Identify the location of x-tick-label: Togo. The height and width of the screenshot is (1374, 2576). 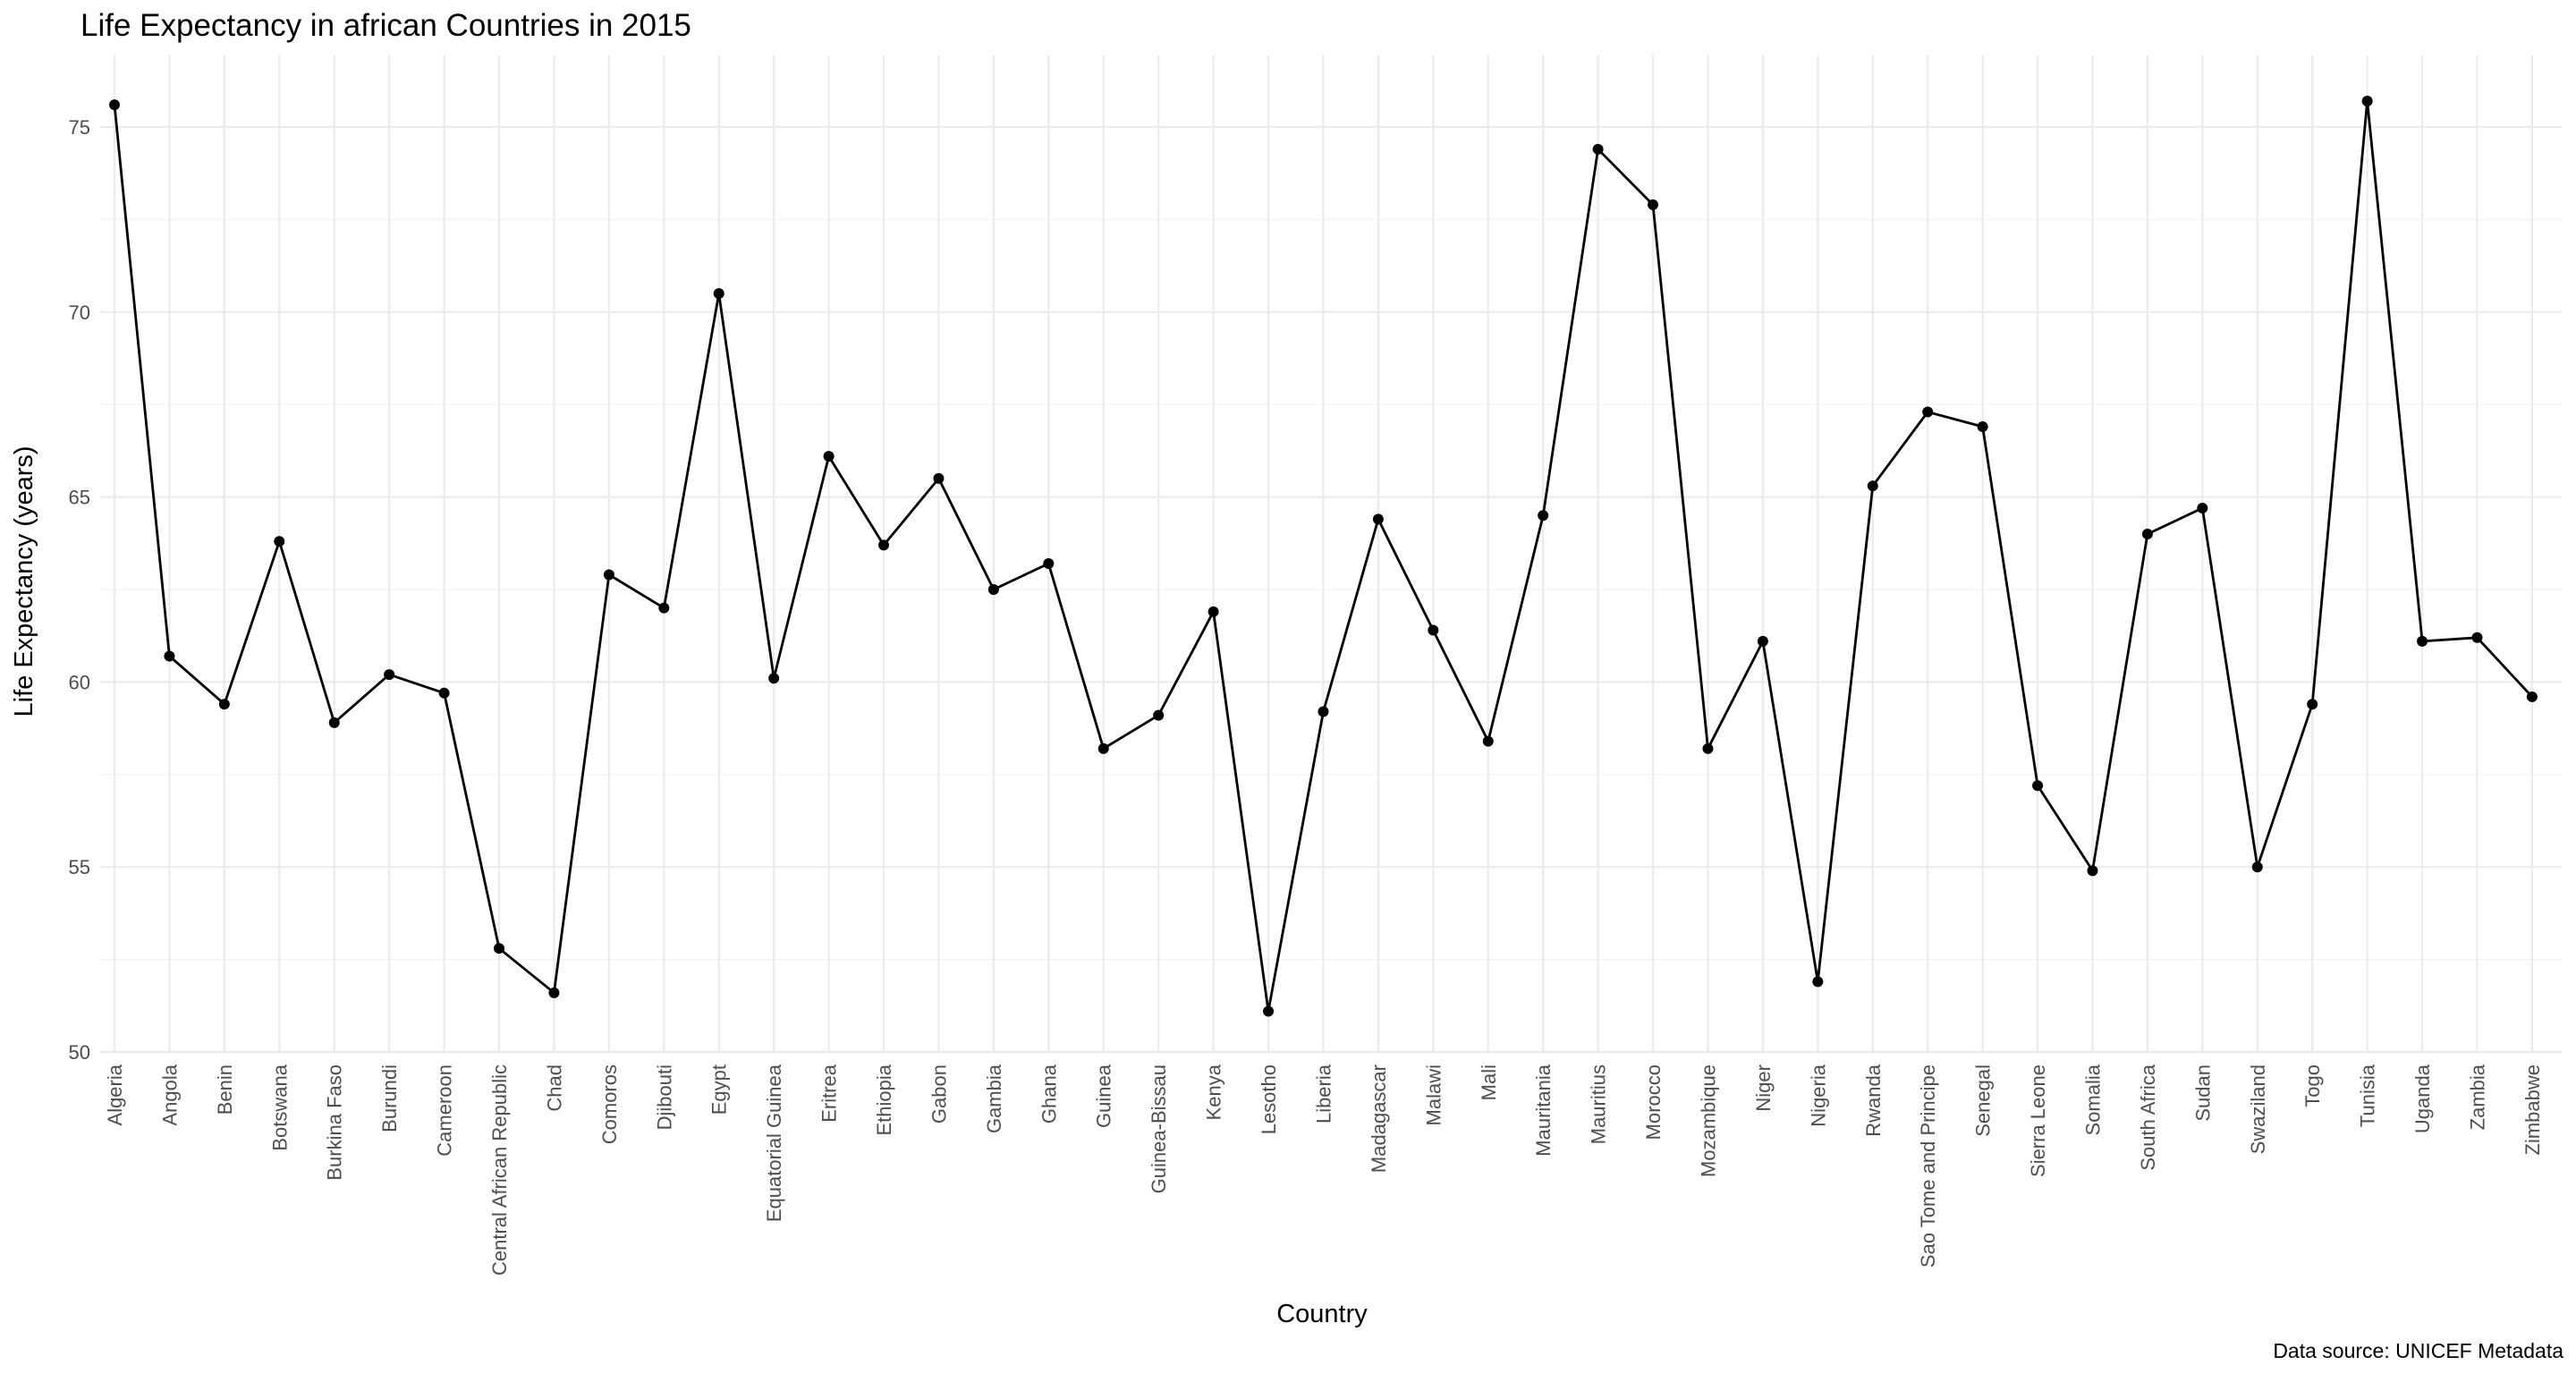
(2312, 1085).